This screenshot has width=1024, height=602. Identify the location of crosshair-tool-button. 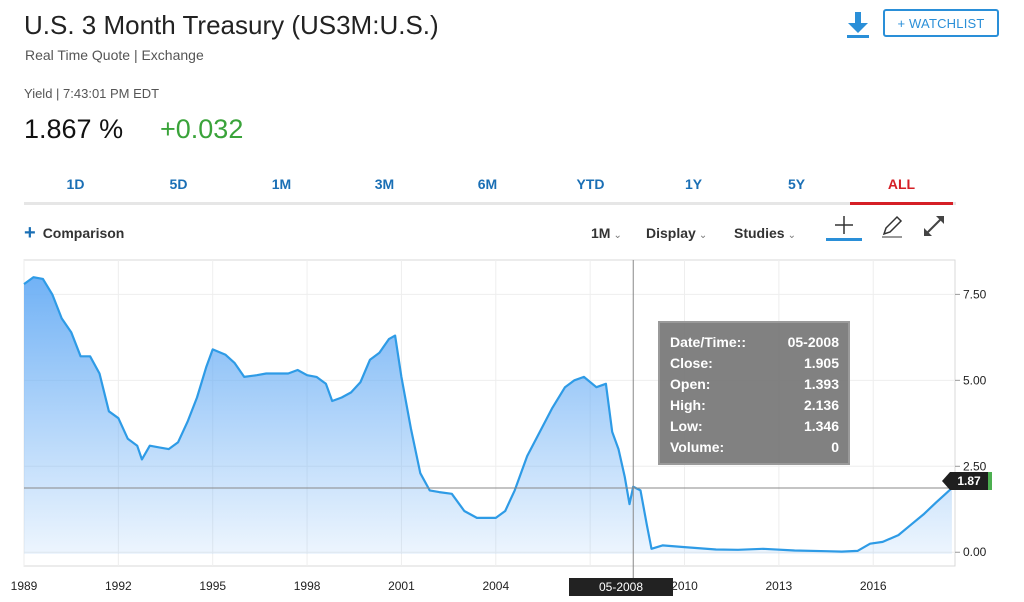
(844, 229).